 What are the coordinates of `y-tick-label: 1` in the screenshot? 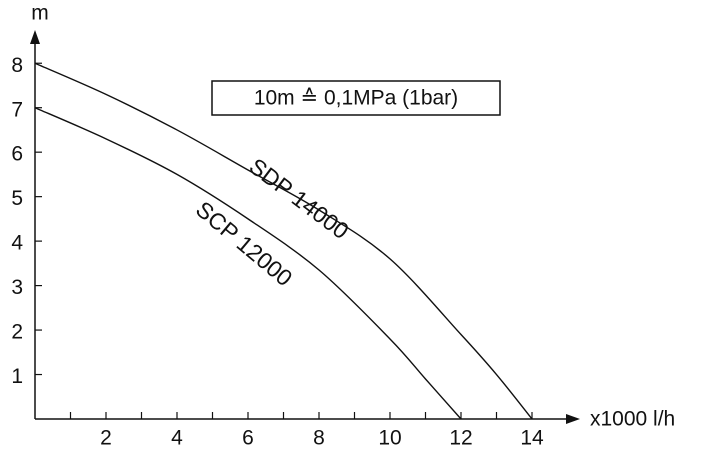 It's located at (17, 376).